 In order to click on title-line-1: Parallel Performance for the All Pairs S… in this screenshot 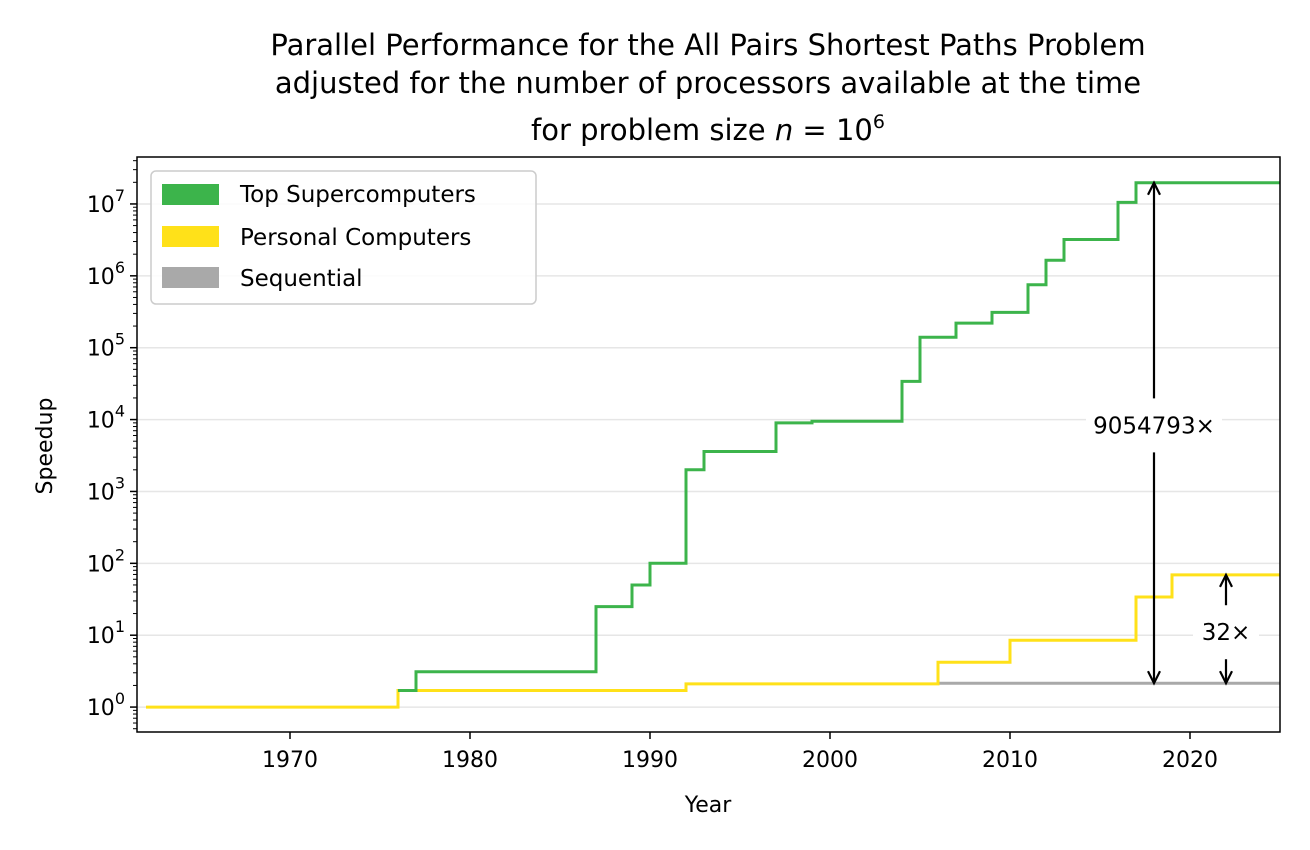, I will do `click(707, 45)`.